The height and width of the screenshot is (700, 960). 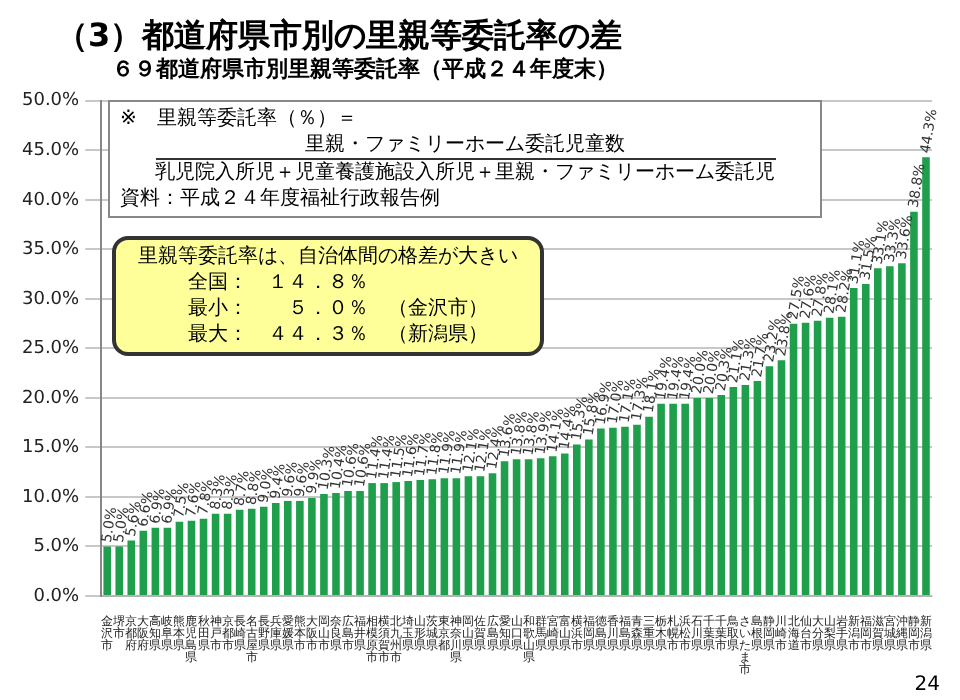 I want to click on annotation: 最小： ５．０％ （金沢市）, so click(x=338, y=309).